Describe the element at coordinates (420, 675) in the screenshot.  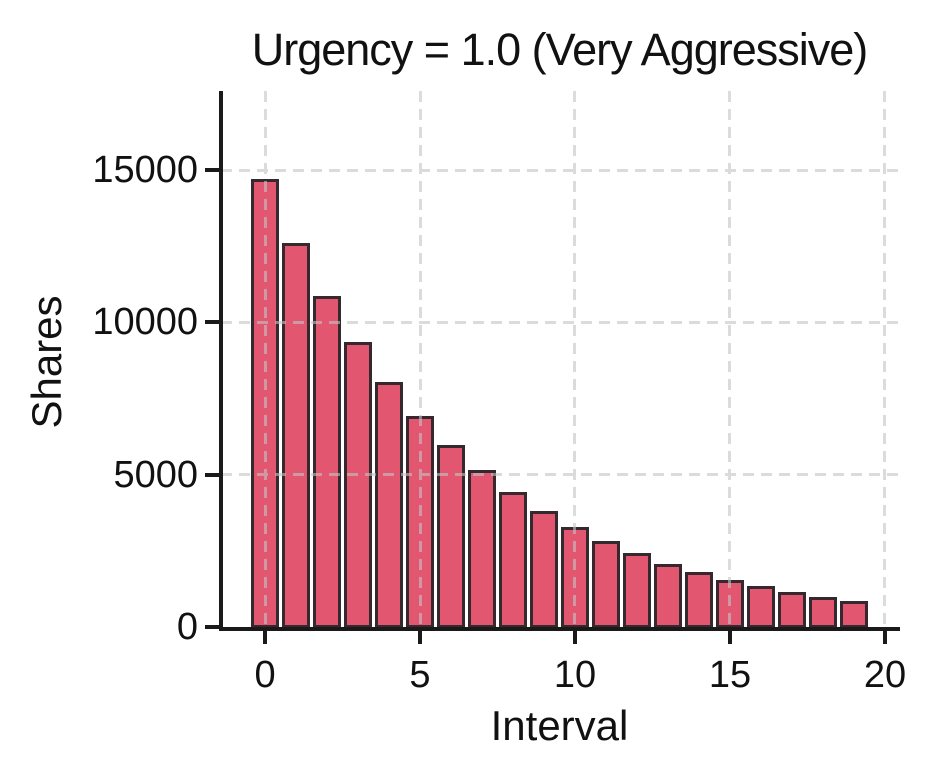
I see `x-tick-label: 5` at that location.